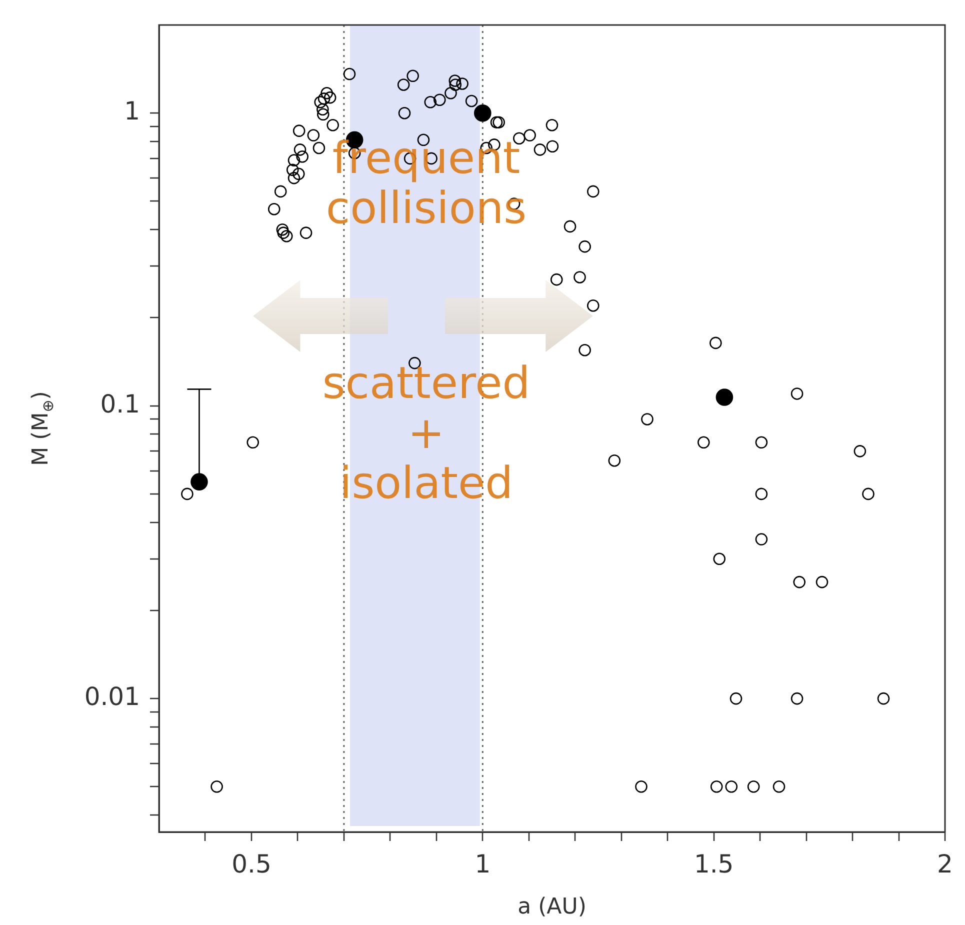  What do you see at coordinates (426, 183) in the screenshot?
I see `annotation: frequent collisions` at bounding box center [426, 183].